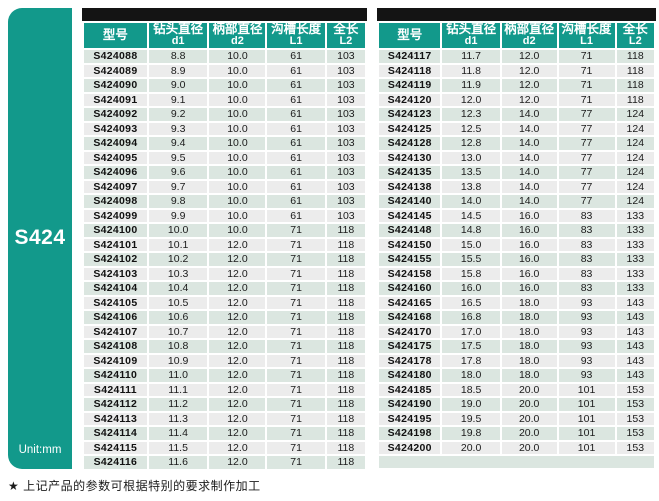 This screenshot has width=659, height=501. Describe the element at coordinates (224, 70) in the screenshot. I see `table-row: S424089 8.9 10.0 61 103` at that location.